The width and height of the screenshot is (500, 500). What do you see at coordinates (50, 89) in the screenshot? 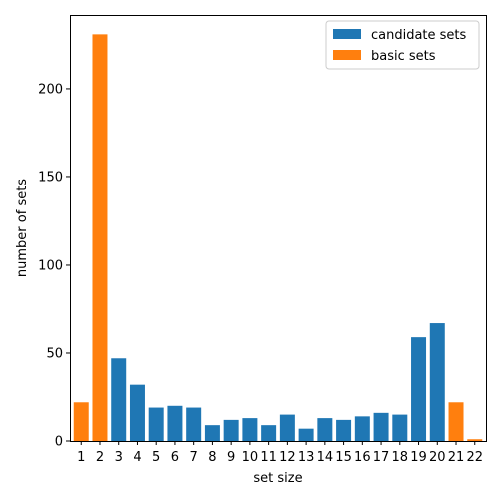
I see `y-tick-label: 200` at bounding box center [50, 89].